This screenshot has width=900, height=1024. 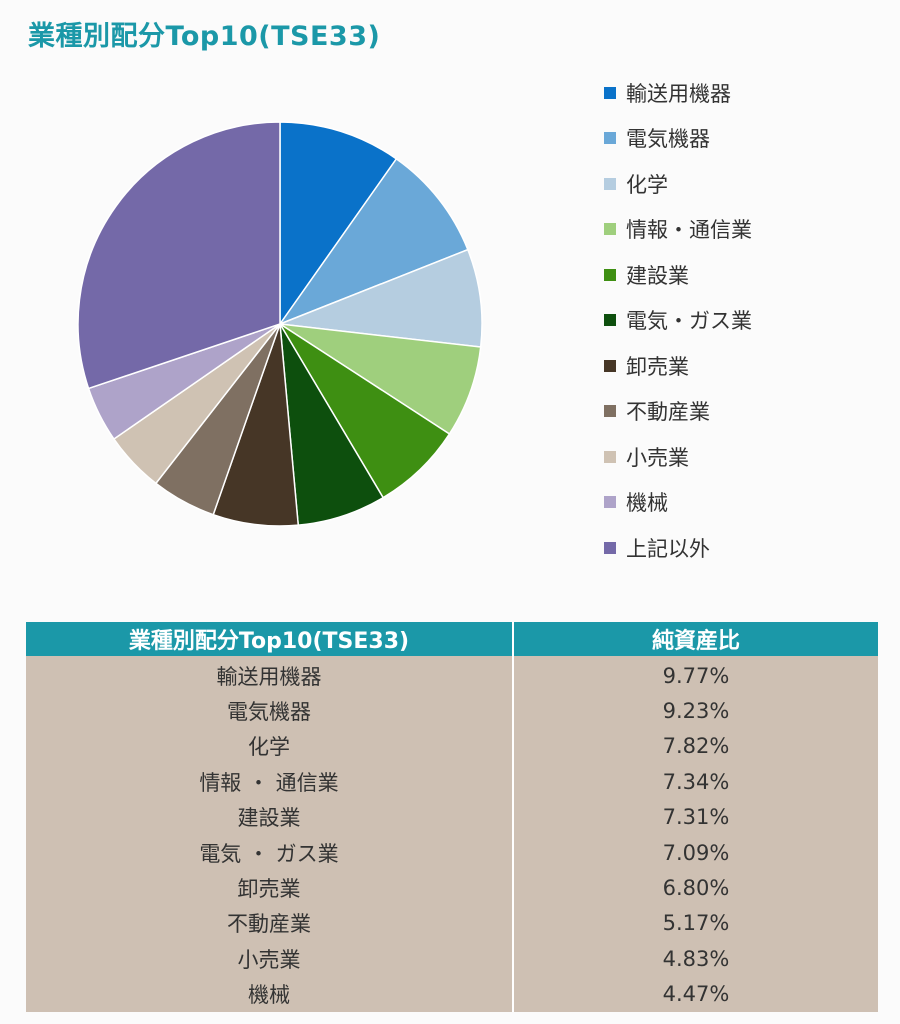 I want to click on cell-industry: 電気 ・ ガス業, so click(x=270, y=852).